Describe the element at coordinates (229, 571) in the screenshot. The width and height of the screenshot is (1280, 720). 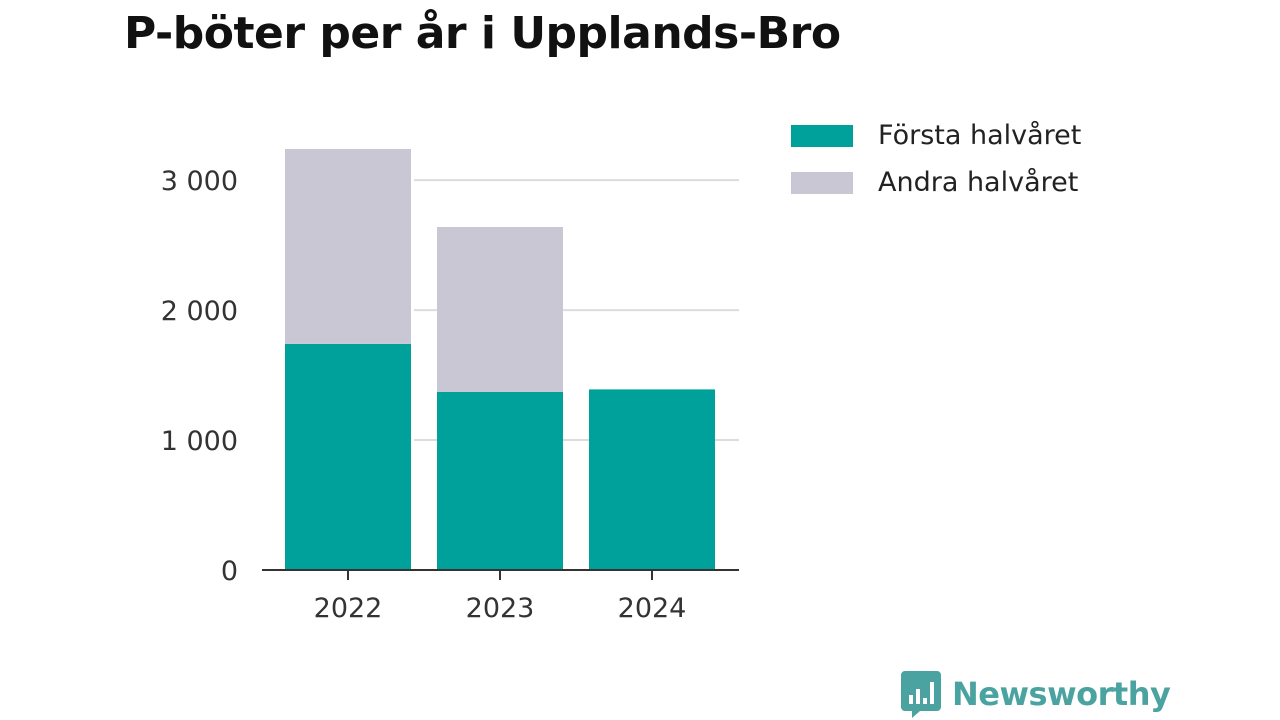
I see `y-tick-label: 0` at that location.